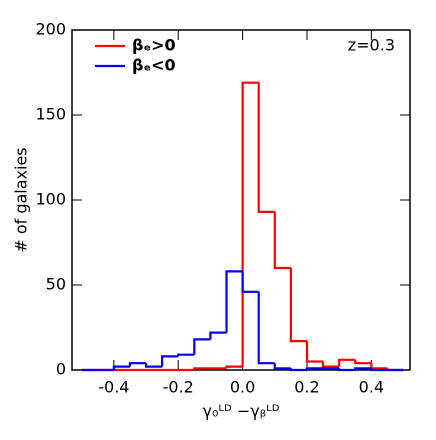 Image resolution: width=436 pixels, height=440 pixels. Describe the element at coordinates (21, 199) in the screenshot. I see `y-axis-label: # of galaxies` at that location.